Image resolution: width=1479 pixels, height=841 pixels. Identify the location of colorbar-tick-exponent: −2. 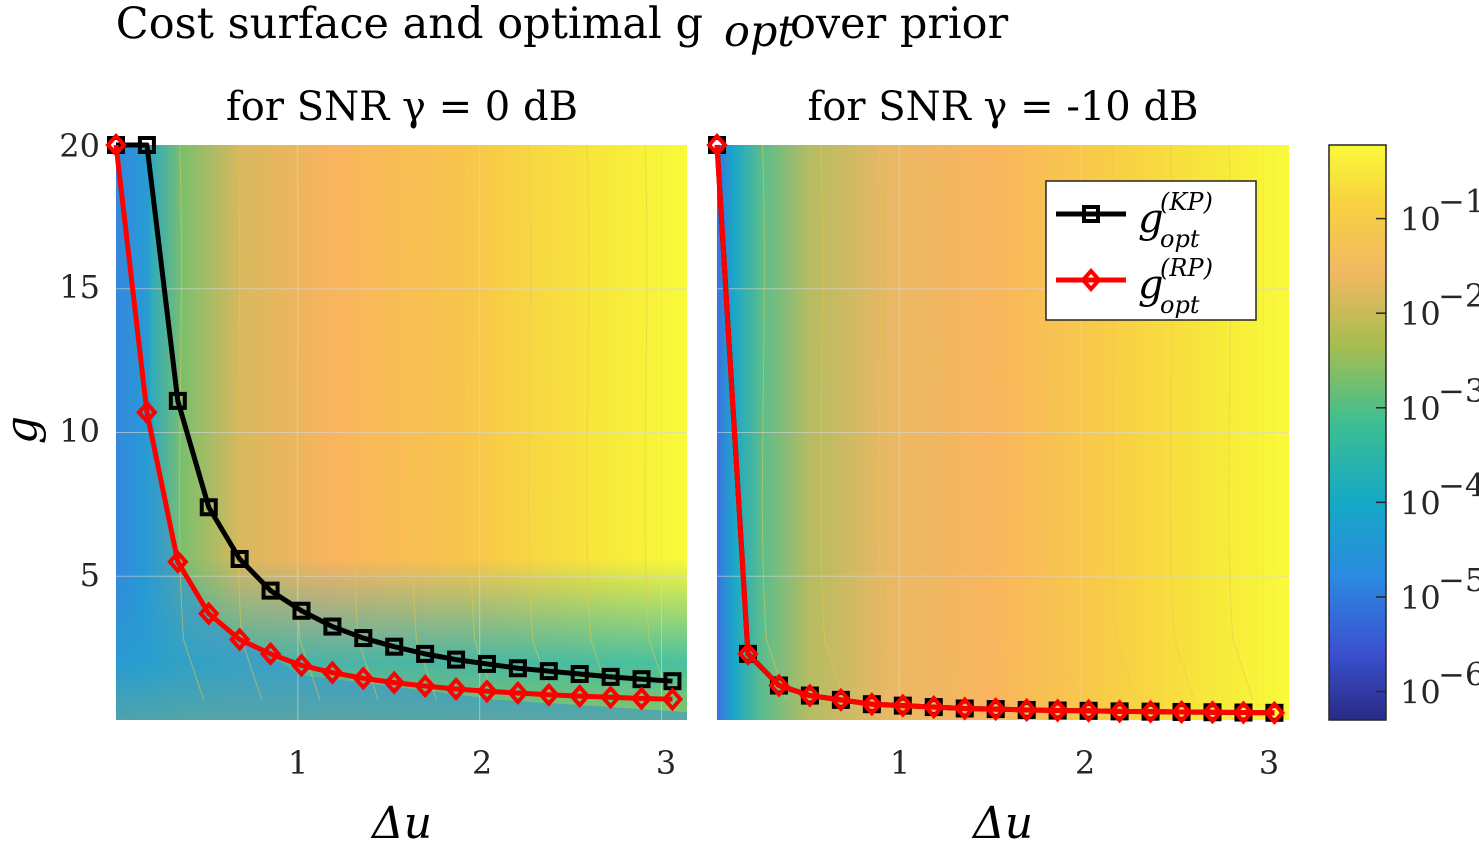
(1458, 296).